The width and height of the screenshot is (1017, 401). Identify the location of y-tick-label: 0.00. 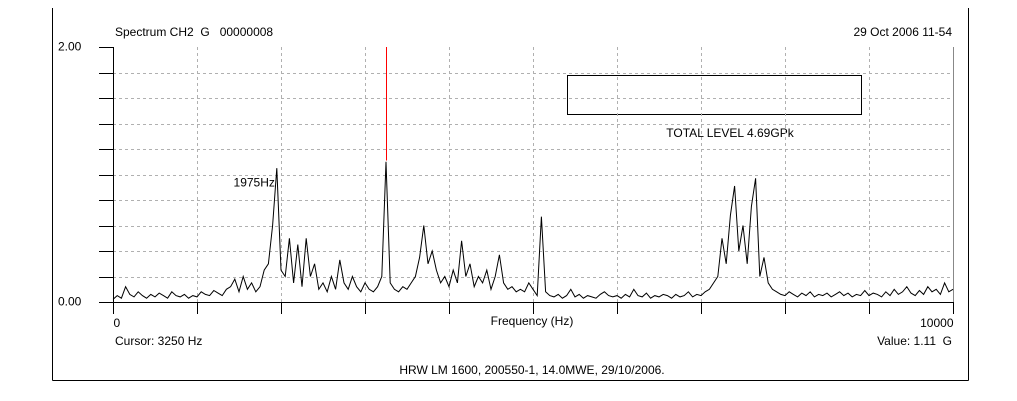
(70, 302).